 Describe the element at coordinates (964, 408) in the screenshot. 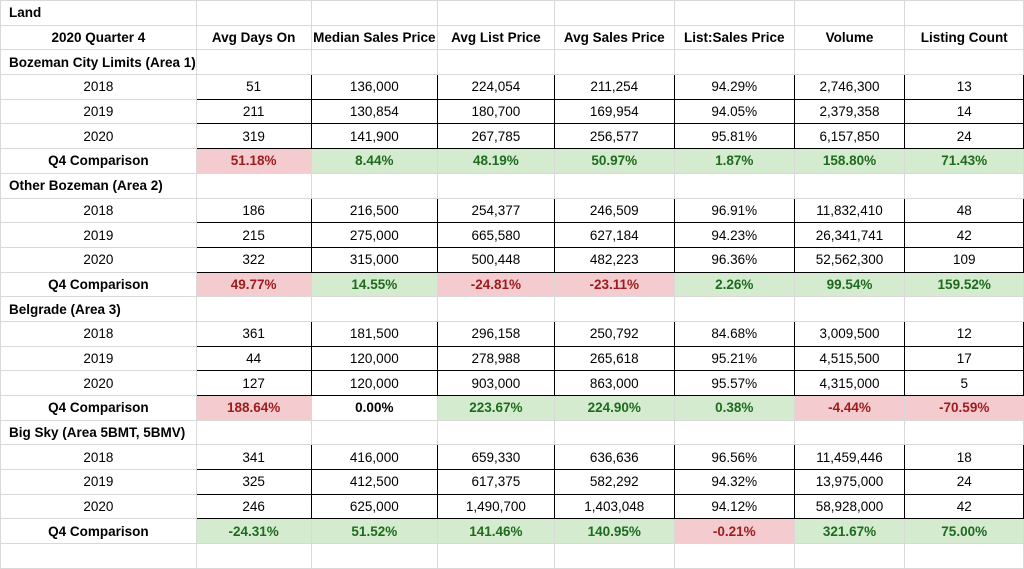

I see `comparison-cell: -70.59%` at that location.